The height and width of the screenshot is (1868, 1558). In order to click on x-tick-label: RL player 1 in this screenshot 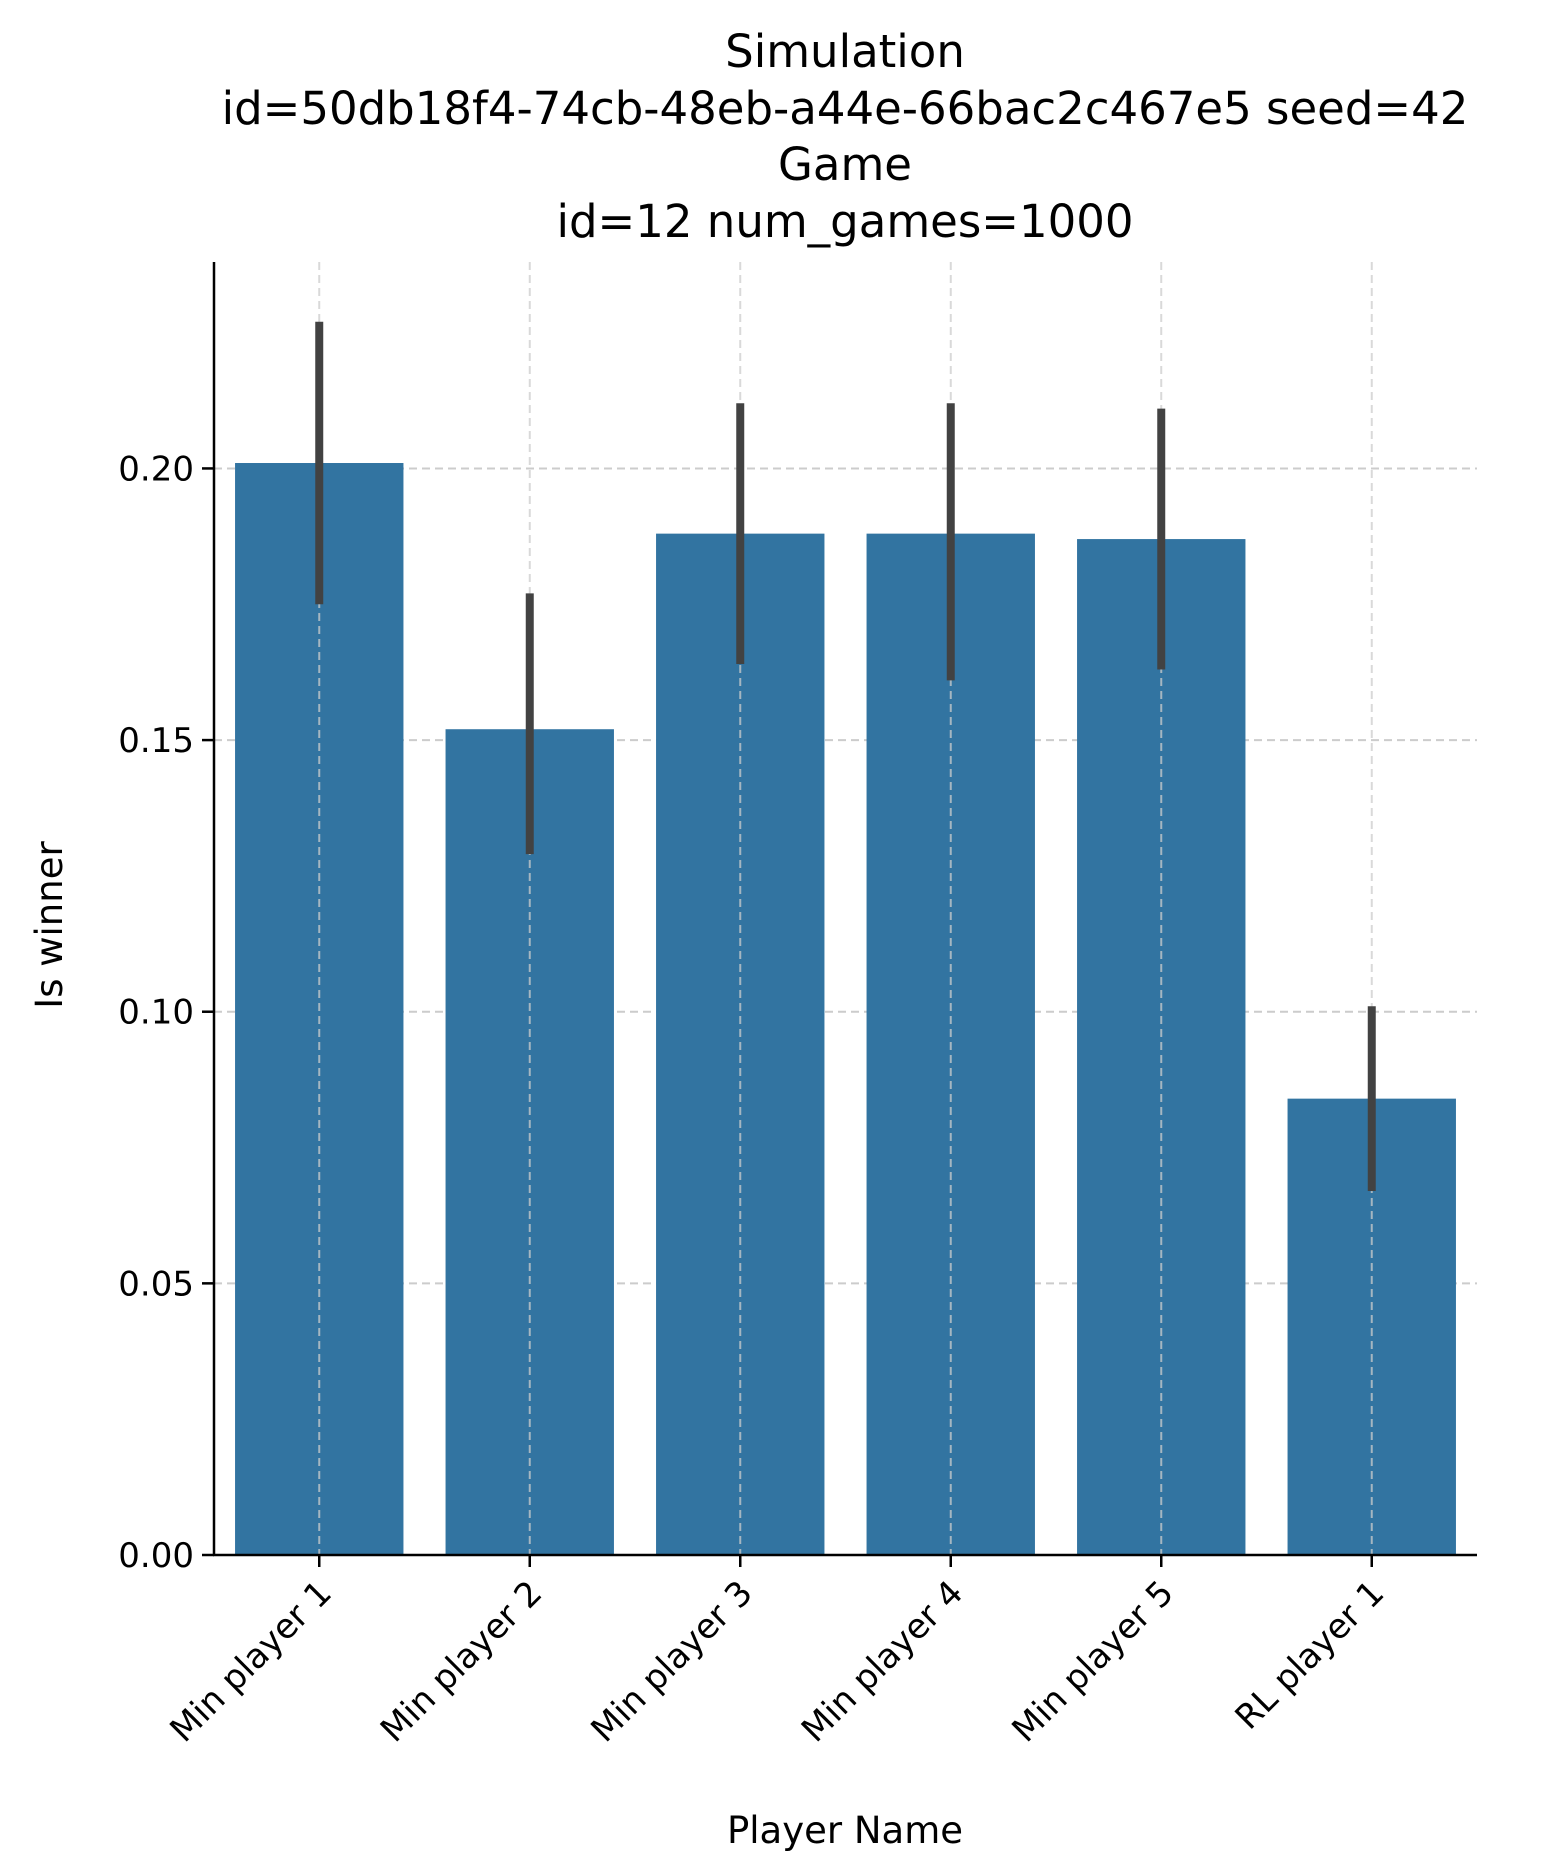, I will do `click(1310, 1655)`.